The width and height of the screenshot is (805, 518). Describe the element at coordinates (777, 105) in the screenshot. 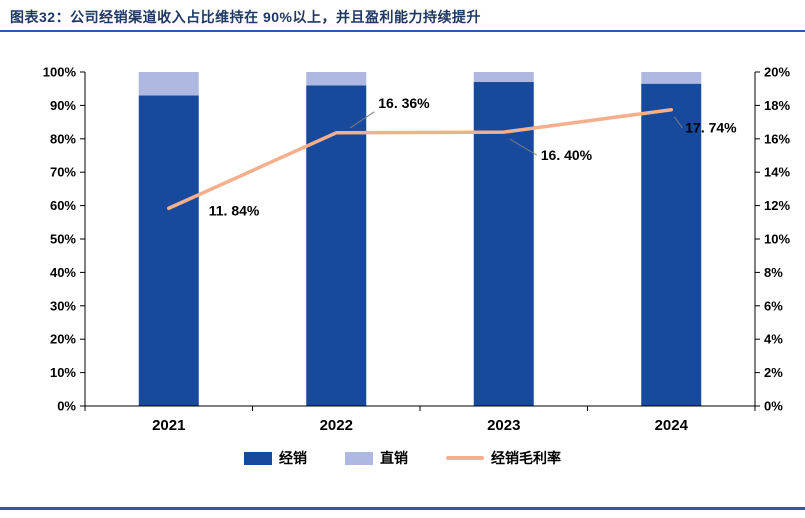

I see `svg-text: 18%` at that location.